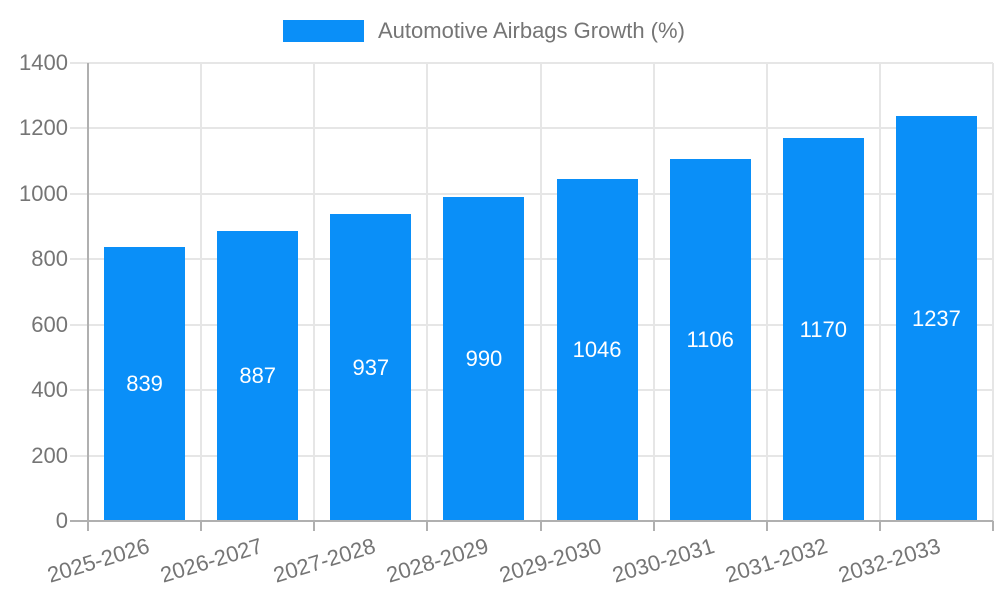 The image size is (1000, 600). Describe the element at coordinates (323, 31) in the screenshot. I see `legend-swatch` at that location.